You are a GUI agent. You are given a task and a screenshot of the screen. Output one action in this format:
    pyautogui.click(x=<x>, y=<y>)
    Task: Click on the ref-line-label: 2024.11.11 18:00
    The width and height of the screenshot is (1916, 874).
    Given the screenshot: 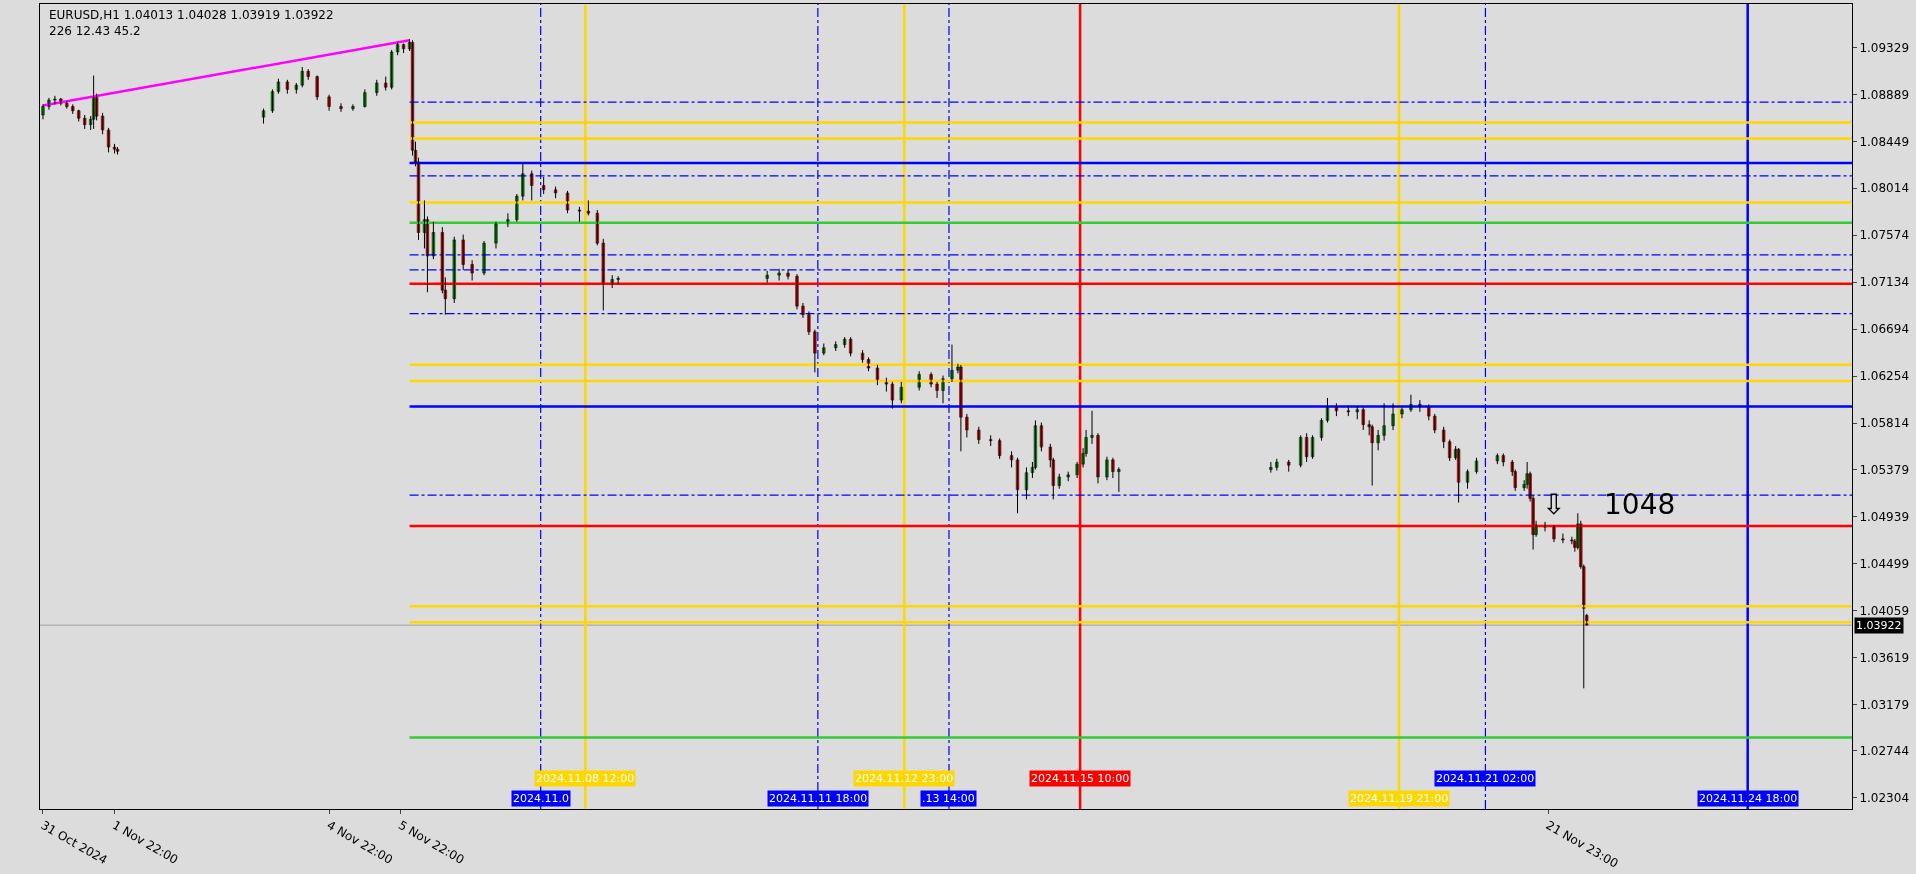 What is the action you would take?
    pyautogui.click(x=818, y=798)
    